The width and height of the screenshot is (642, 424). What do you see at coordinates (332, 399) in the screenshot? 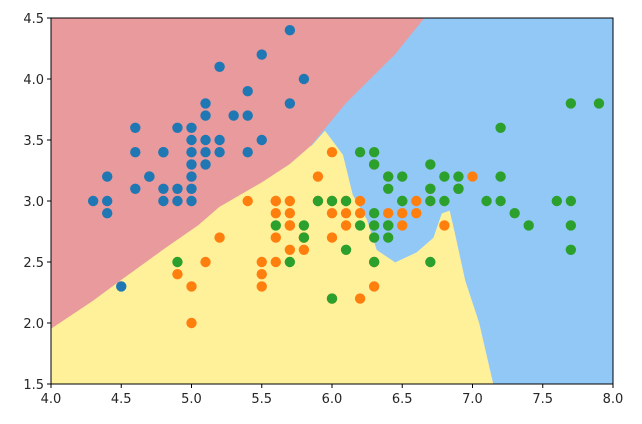
I see `x-tick-label: 6.0` at bounding box center [332, 399].